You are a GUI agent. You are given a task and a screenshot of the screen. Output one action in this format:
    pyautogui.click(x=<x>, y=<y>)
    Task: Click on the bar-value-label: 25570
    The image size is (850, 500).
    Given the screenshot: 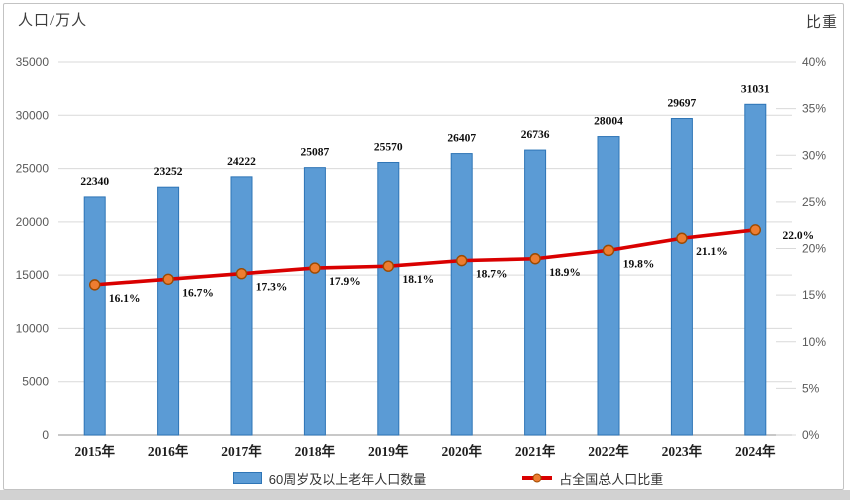 What is the action you would take?
    pyautogui.click(x=388, y=147)
    